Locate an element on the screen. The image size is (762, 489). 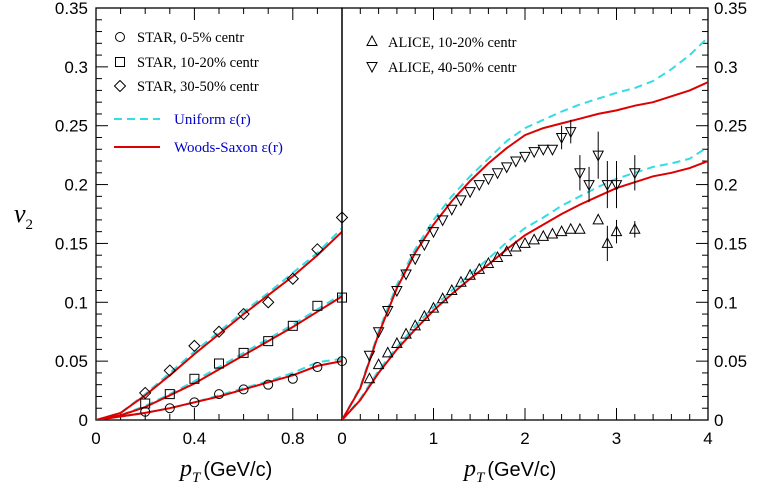
x-tick-label: 4 is located at coordinates (707, 438).